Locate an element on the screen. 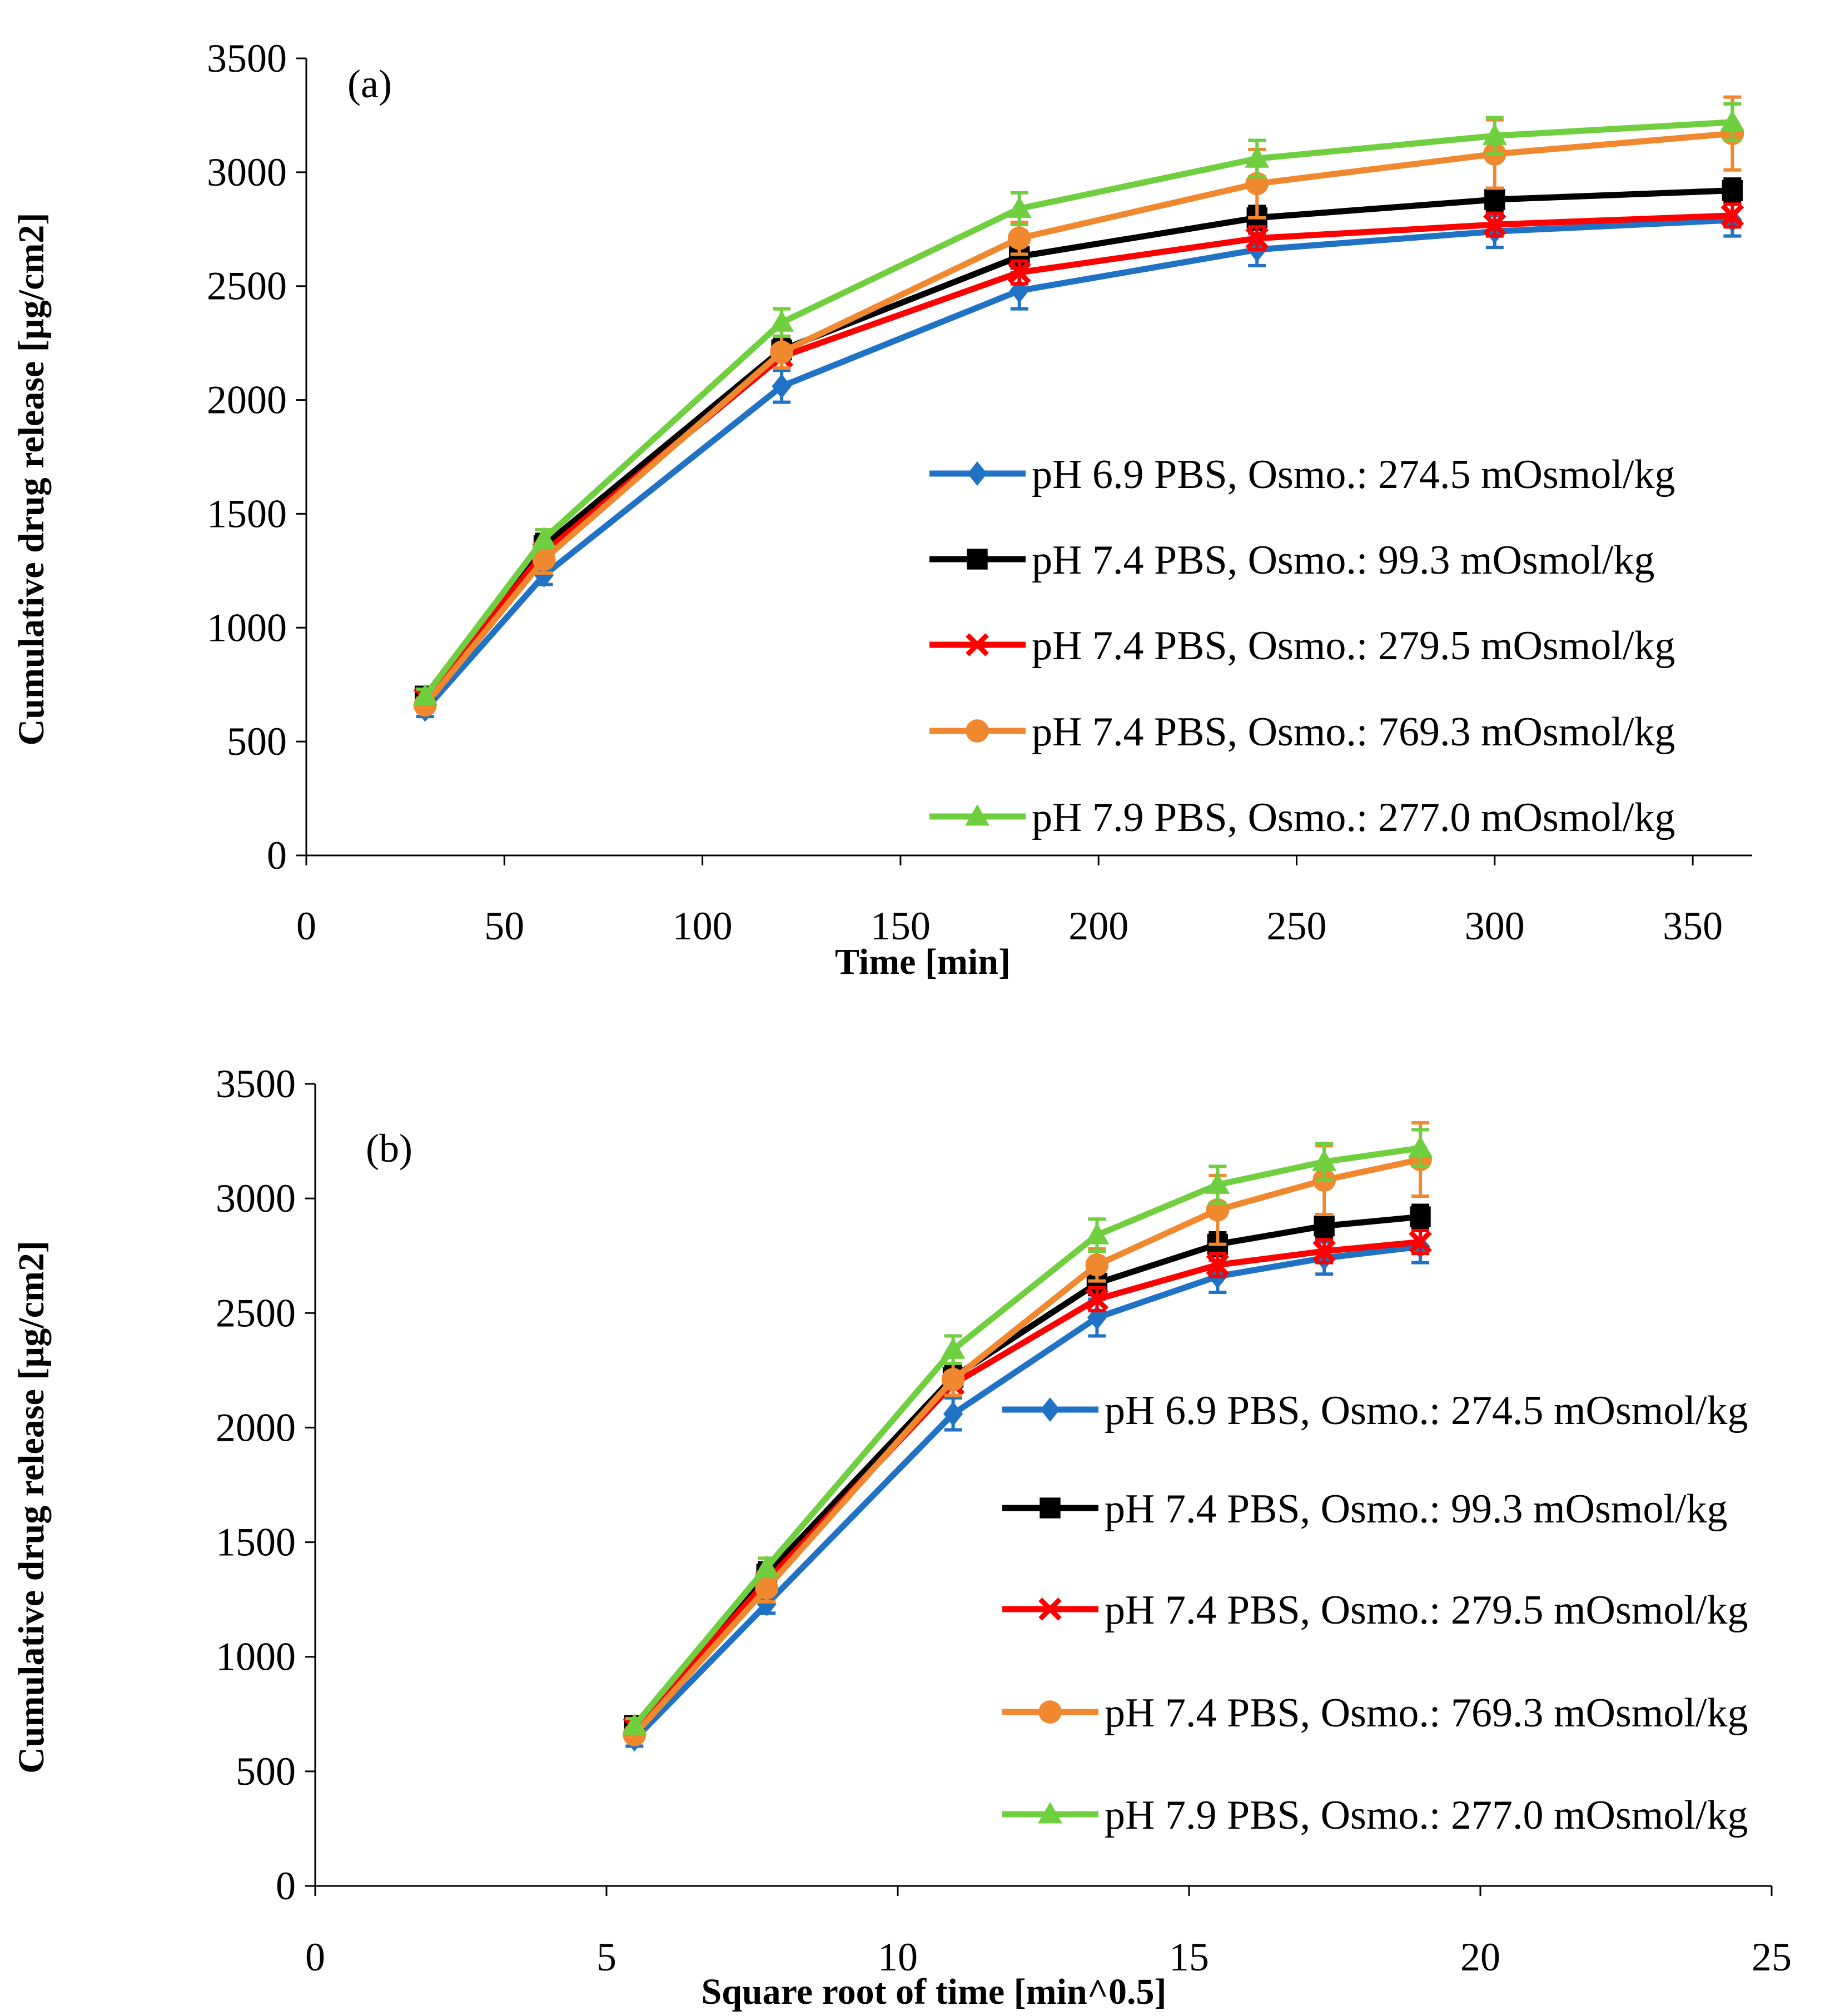  x-tick-label: 15 is located at coordinates (1189, 1957).